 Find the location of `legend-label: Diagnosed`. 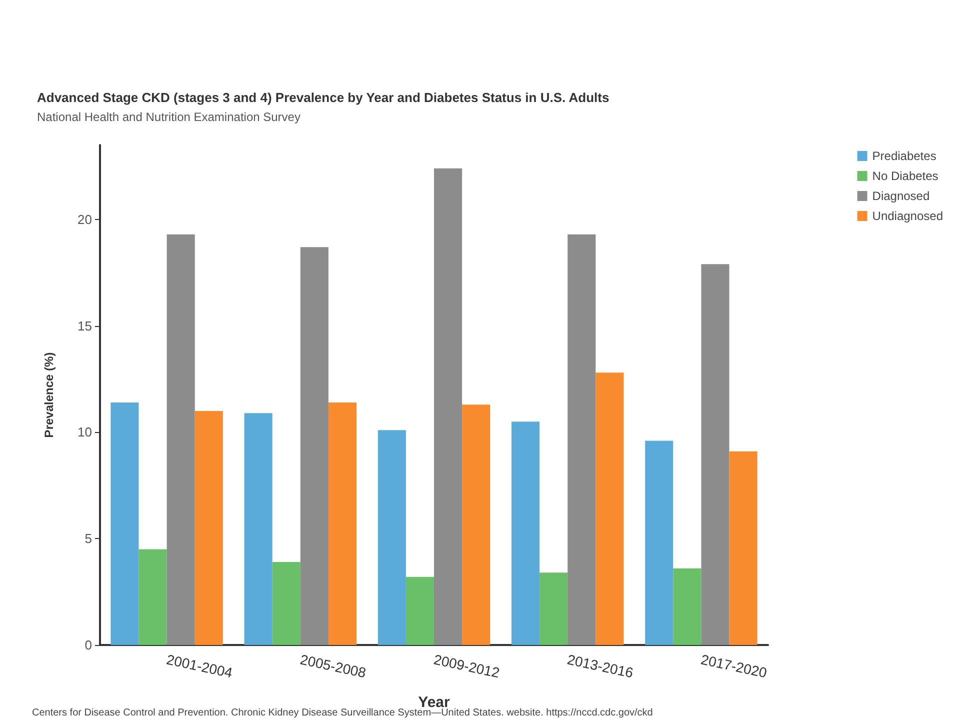

legend-label: Diagnosed is located at coordinates (901, 196).